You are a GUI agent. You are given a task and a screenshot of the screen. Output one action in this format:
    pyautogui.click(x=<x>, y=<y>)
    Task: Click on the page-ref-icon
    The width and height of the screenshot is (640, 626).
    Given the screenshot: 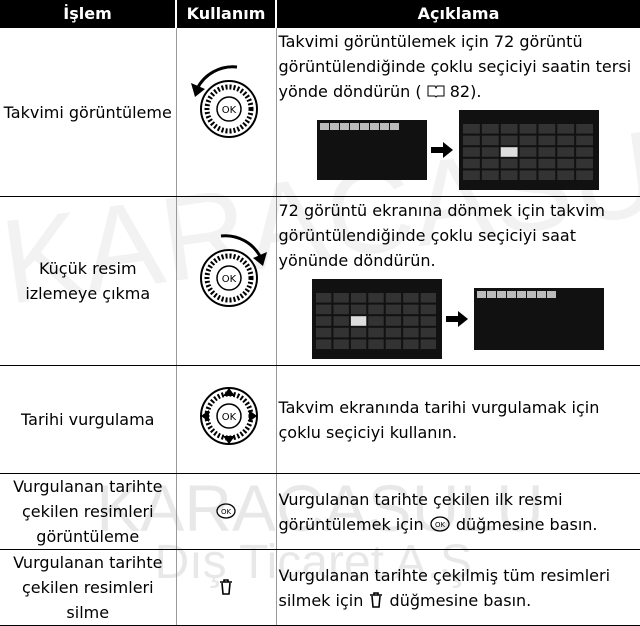 What is the action you would take?
    pyautogui.click(x=436, y=91)
    